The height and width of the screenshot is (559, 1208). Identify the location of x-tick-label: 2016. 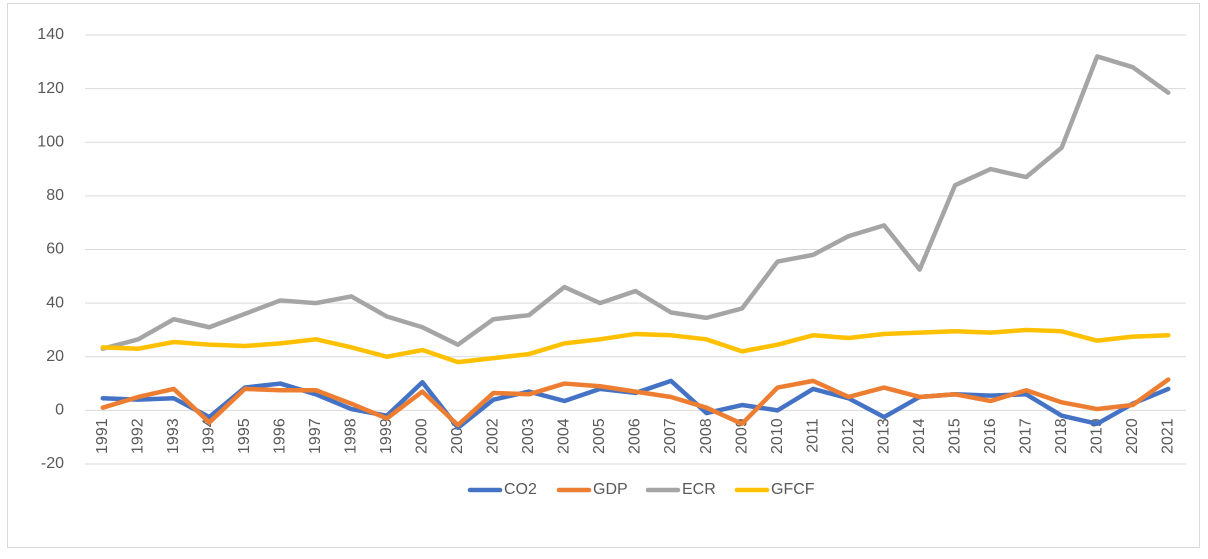
(990, 436).